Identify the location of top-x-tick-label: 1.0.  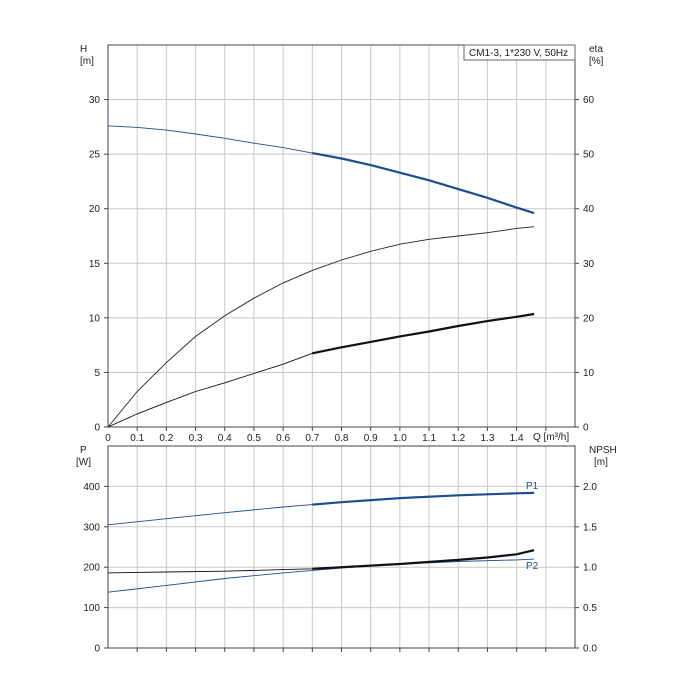
(400, 438).